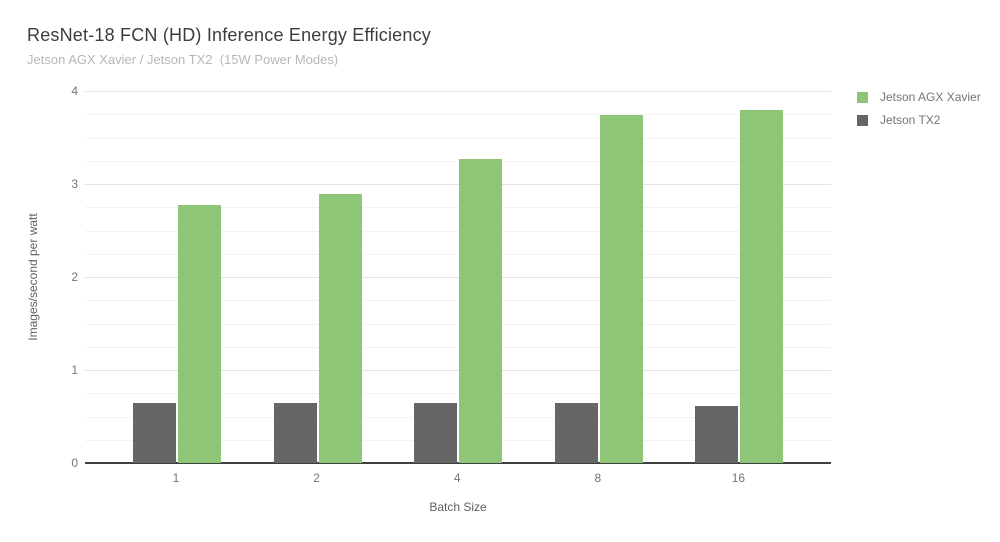 The image size is (1000, 542). What do you see at coordinates (74, 463) in the screenshot?
I see `y-tick-label-0: 0` at bounding box center [74, 463].